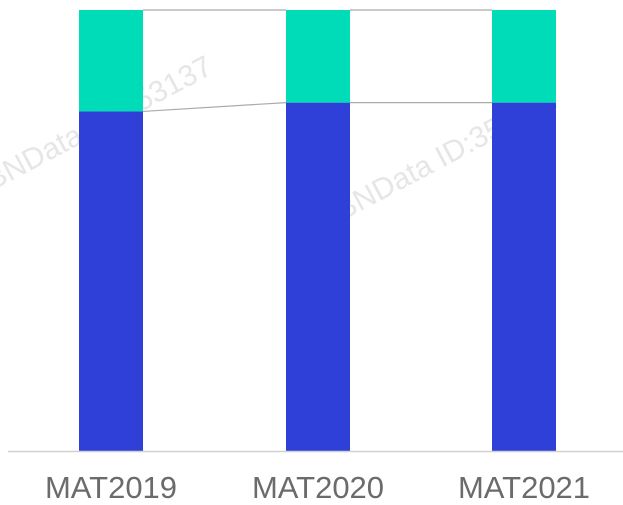 This screenshot has height=505, width=623. What do you see at coordinates (524, 487) in the screenshot?
I see `x-tick-label: MAT2021` at bounding box center [524, 487].